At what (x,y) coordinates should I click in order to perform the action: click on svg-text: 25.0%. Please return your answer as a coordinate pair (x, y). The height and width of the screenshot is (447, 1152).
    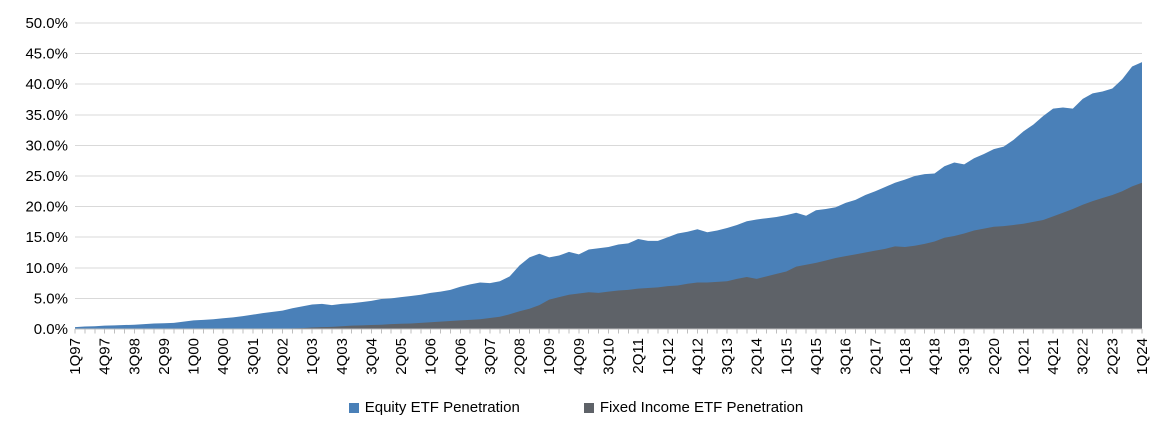
    Looking at the image, I should click on (46, 176).